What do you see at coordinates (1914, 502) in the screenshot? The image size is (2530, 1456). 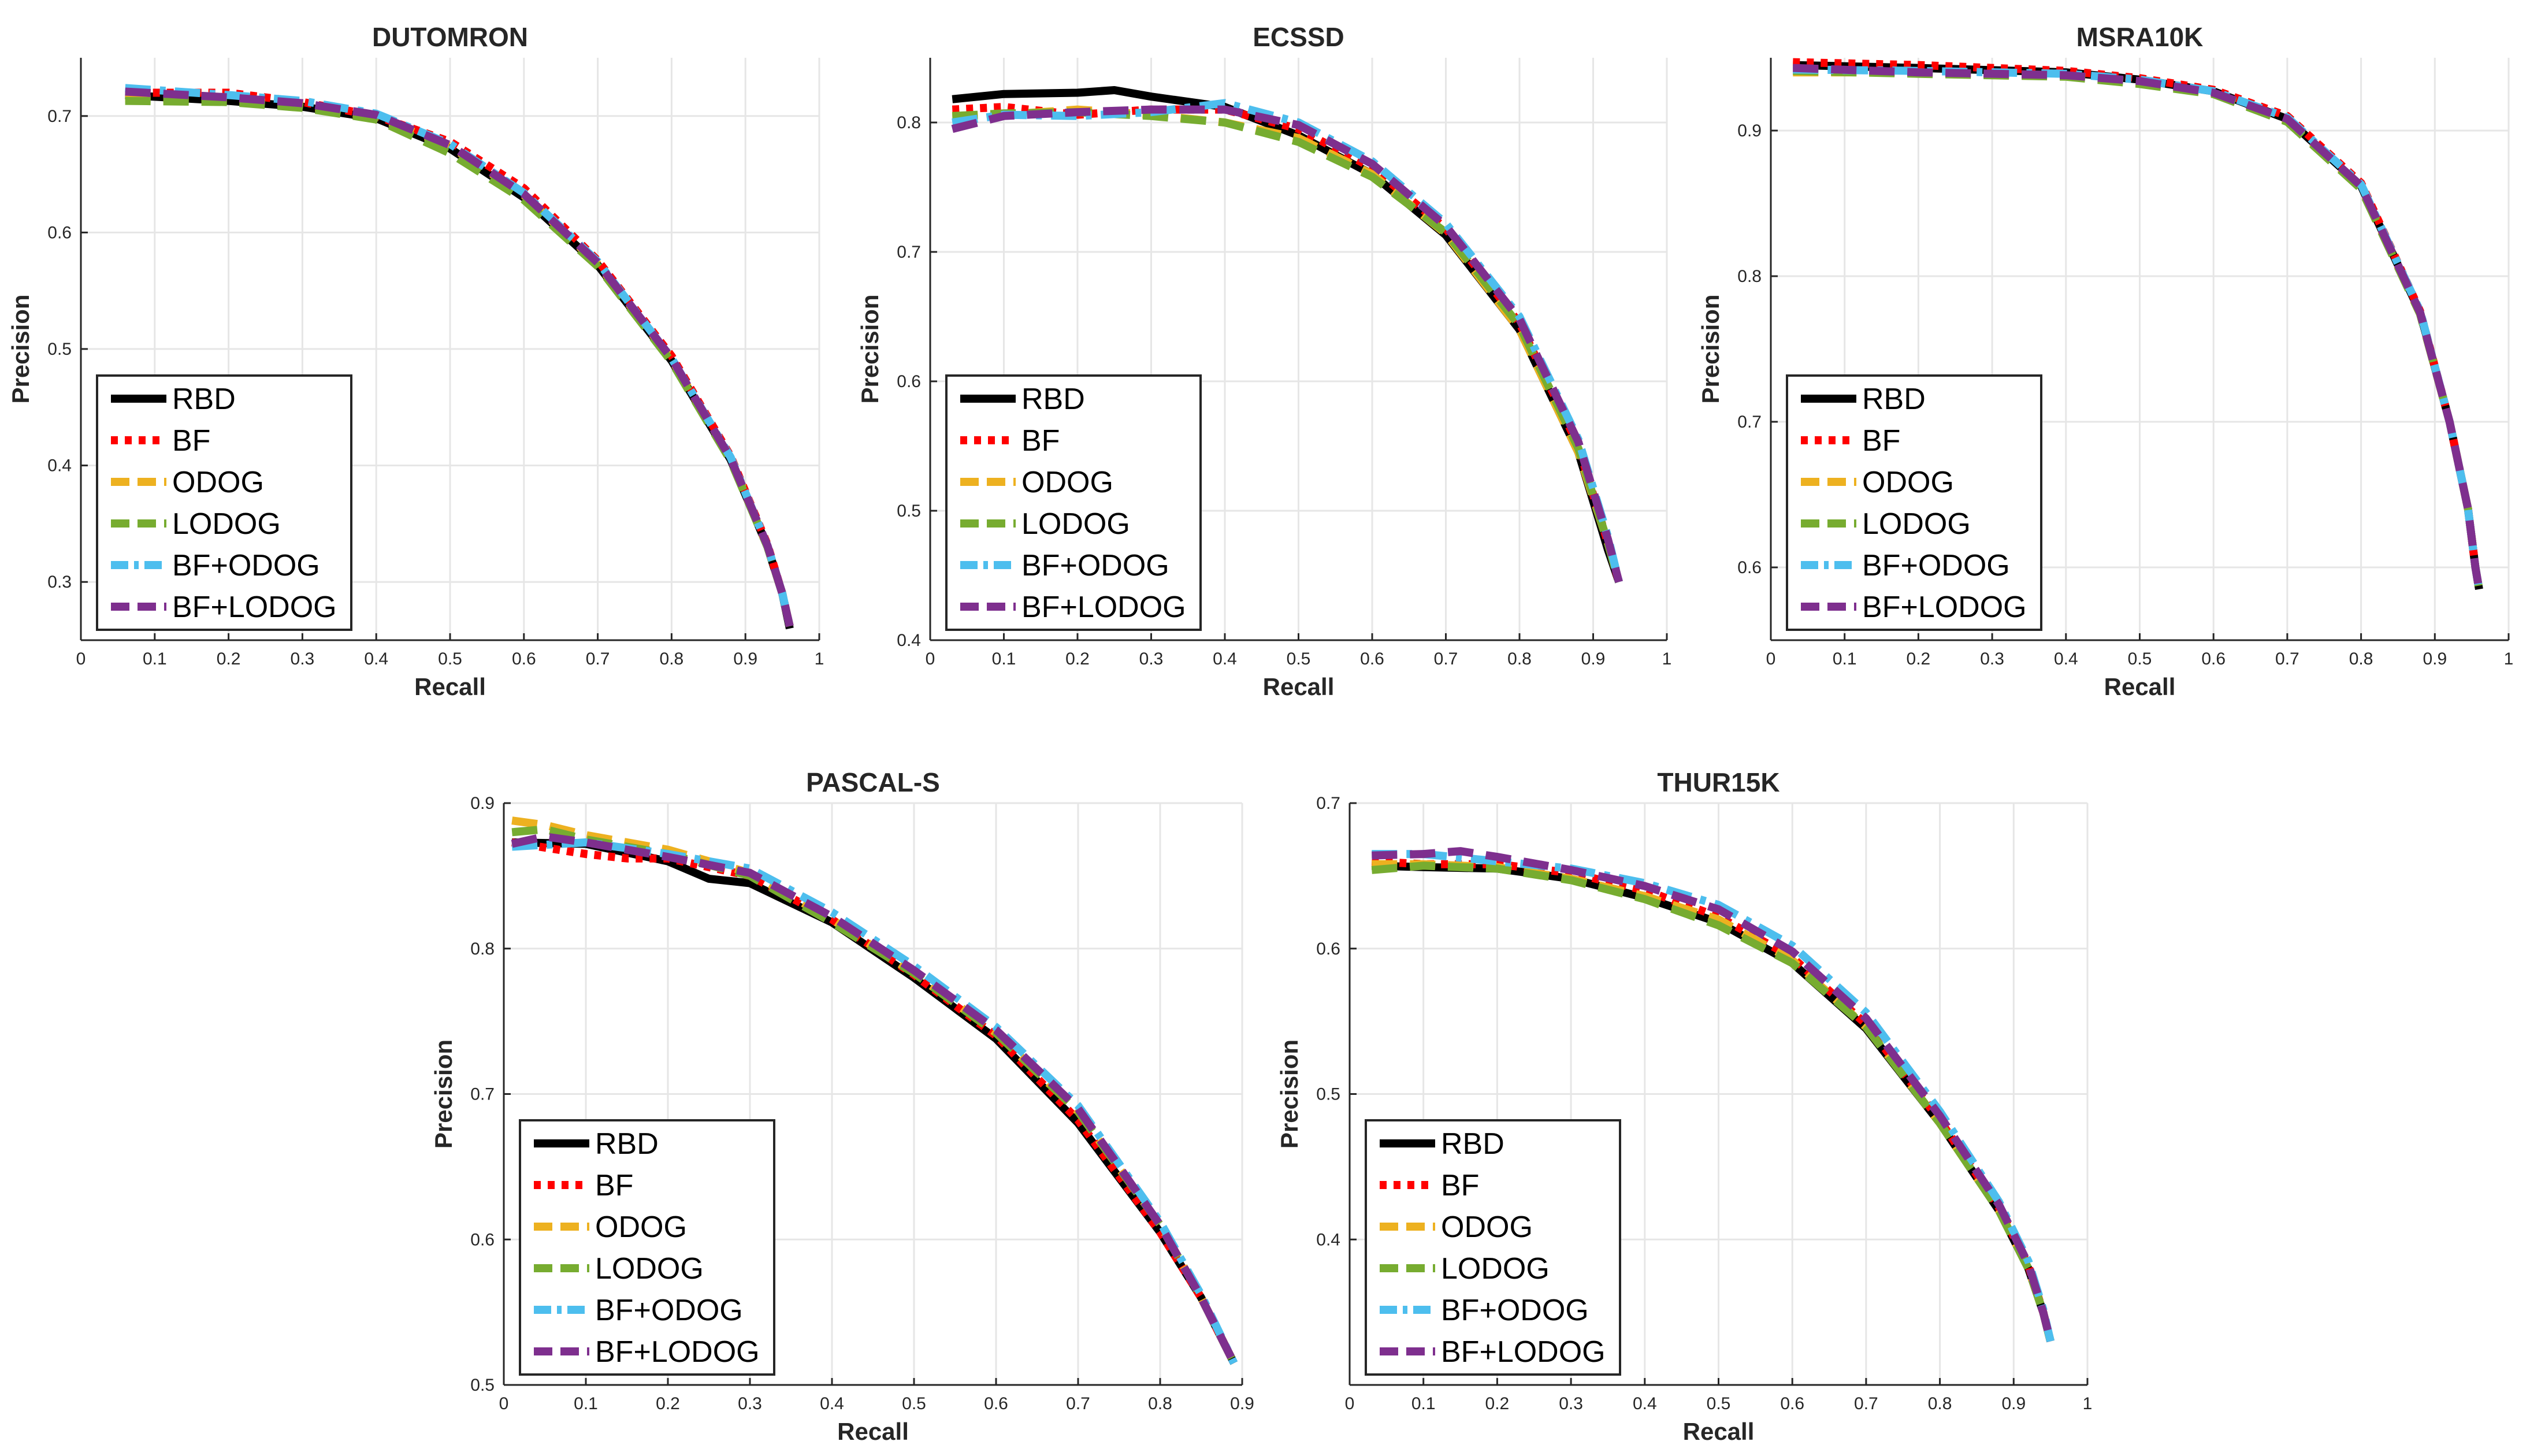 I see `legend-box` at bounding box center [1914, 502].